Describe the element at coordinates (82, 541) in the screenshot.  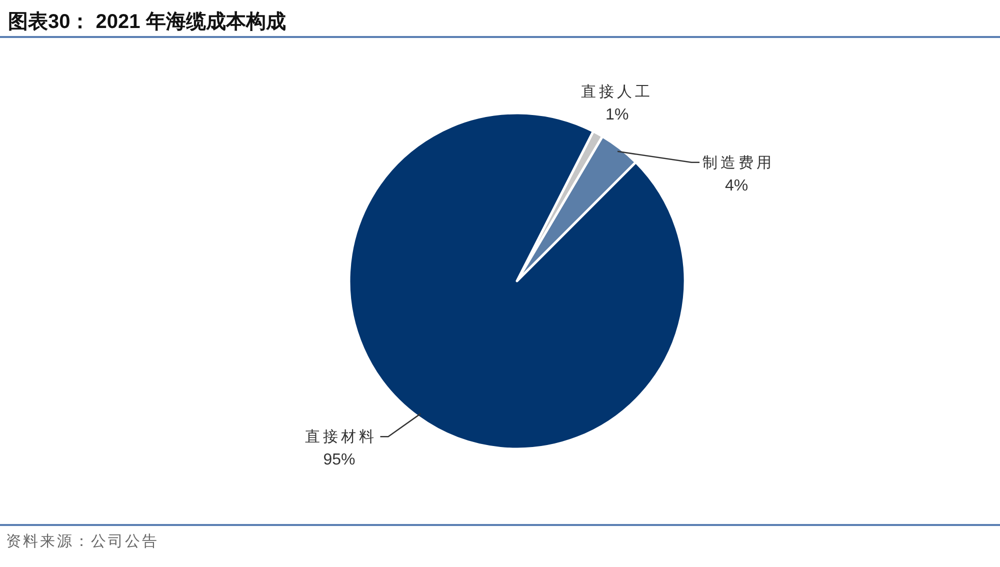
I see `text: 资料来源：公司公告` at that location.